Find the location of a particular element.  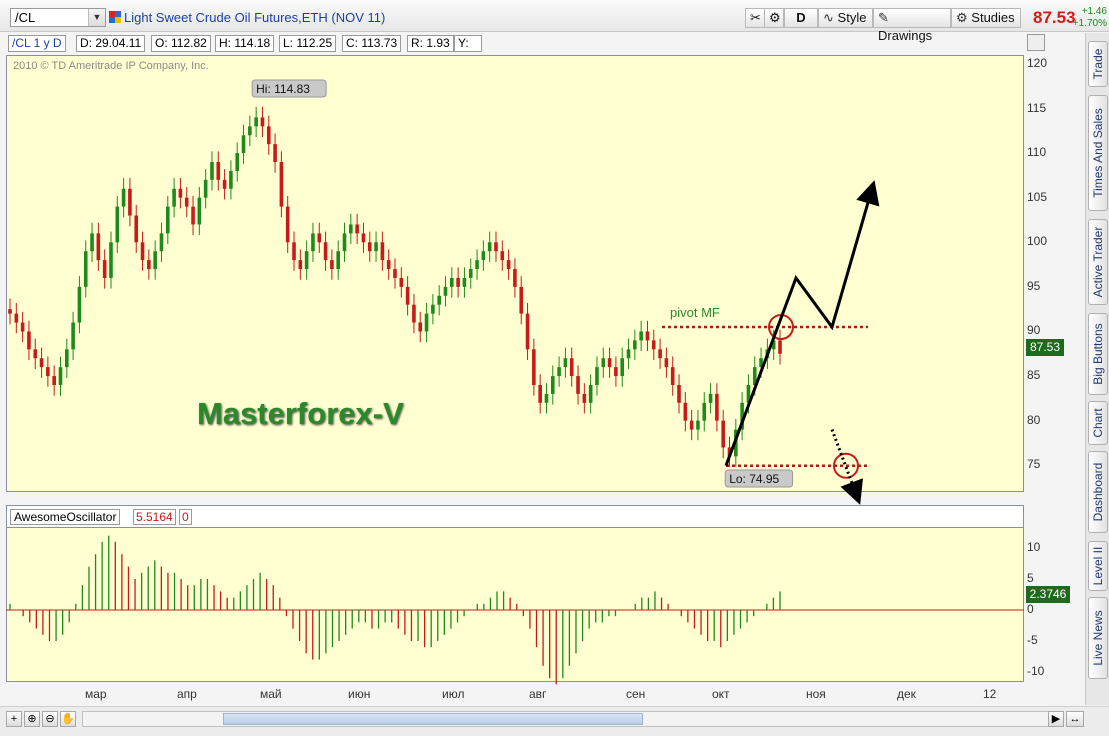

time-tick-label: ноя is located at coordinates (816, 694).